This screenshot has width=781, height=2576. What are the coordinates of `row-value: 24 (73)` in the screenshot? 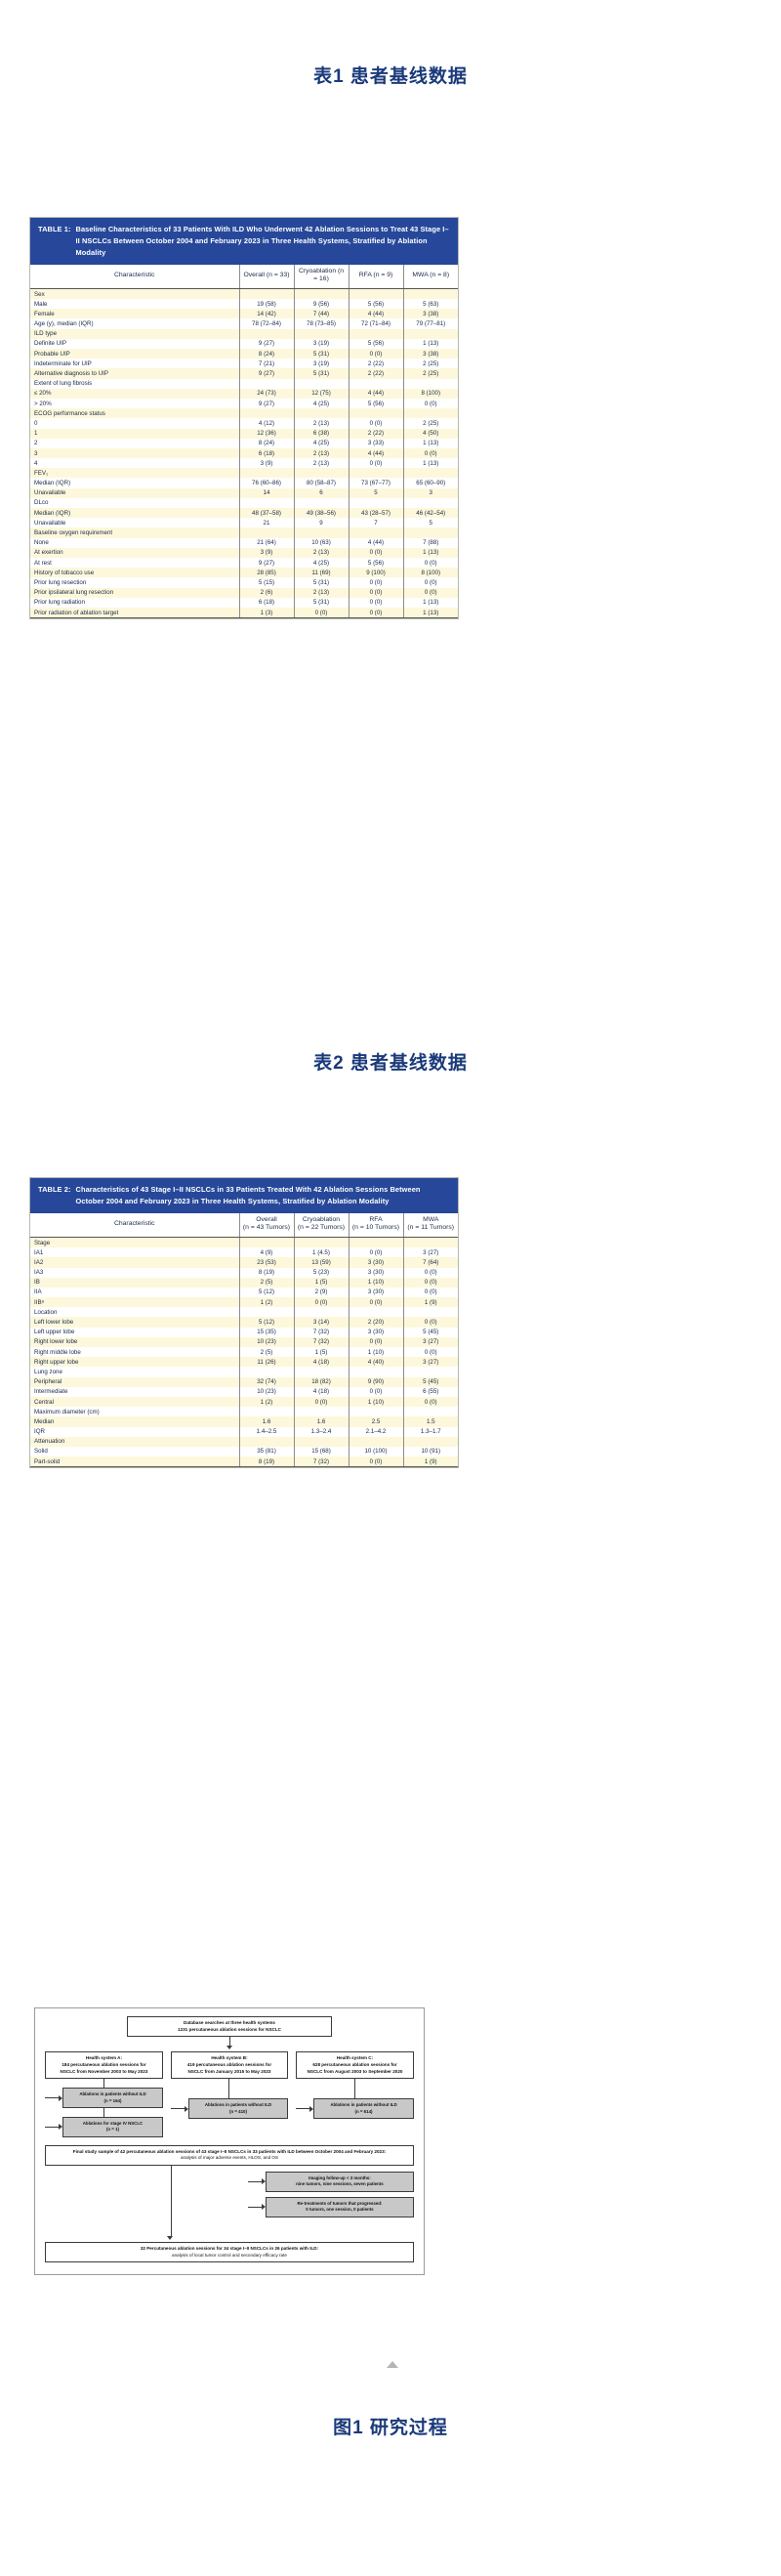 It's located at (266, 393).